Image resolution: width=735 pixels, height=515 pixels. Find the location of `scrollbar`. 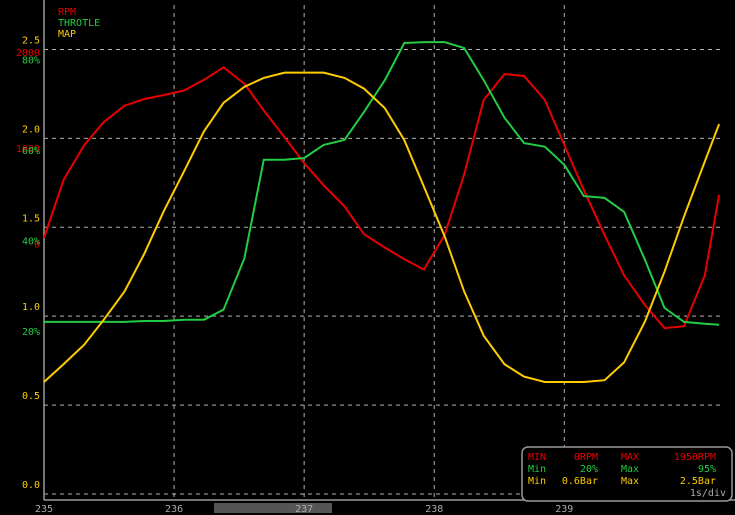

scrollbar is located at coordinates (273, 508).